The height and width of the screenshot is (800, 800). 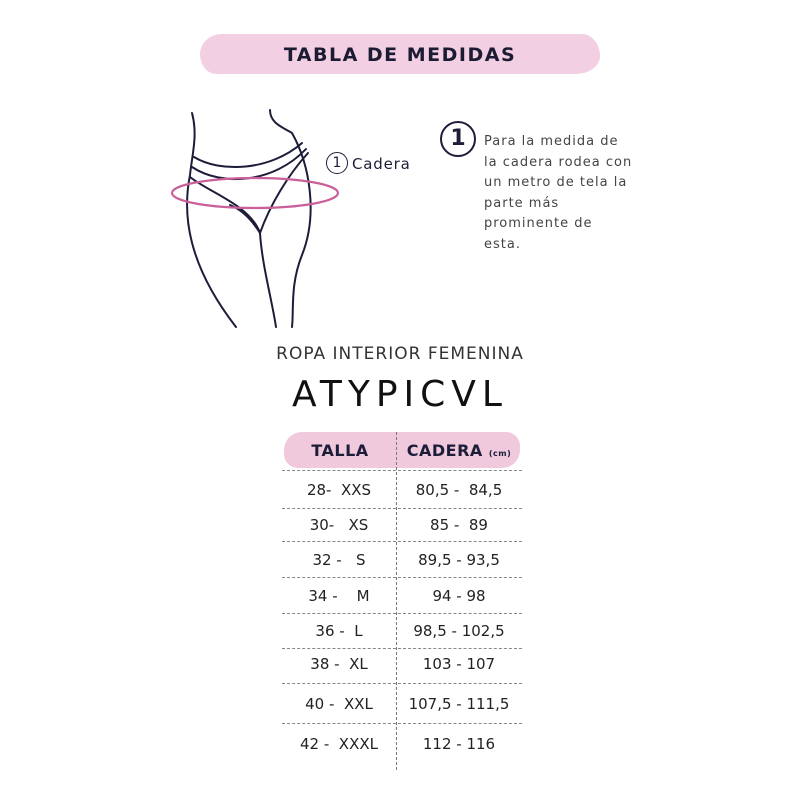 I want to click on callout-number-badge: 1, so click(x=458, y=139).